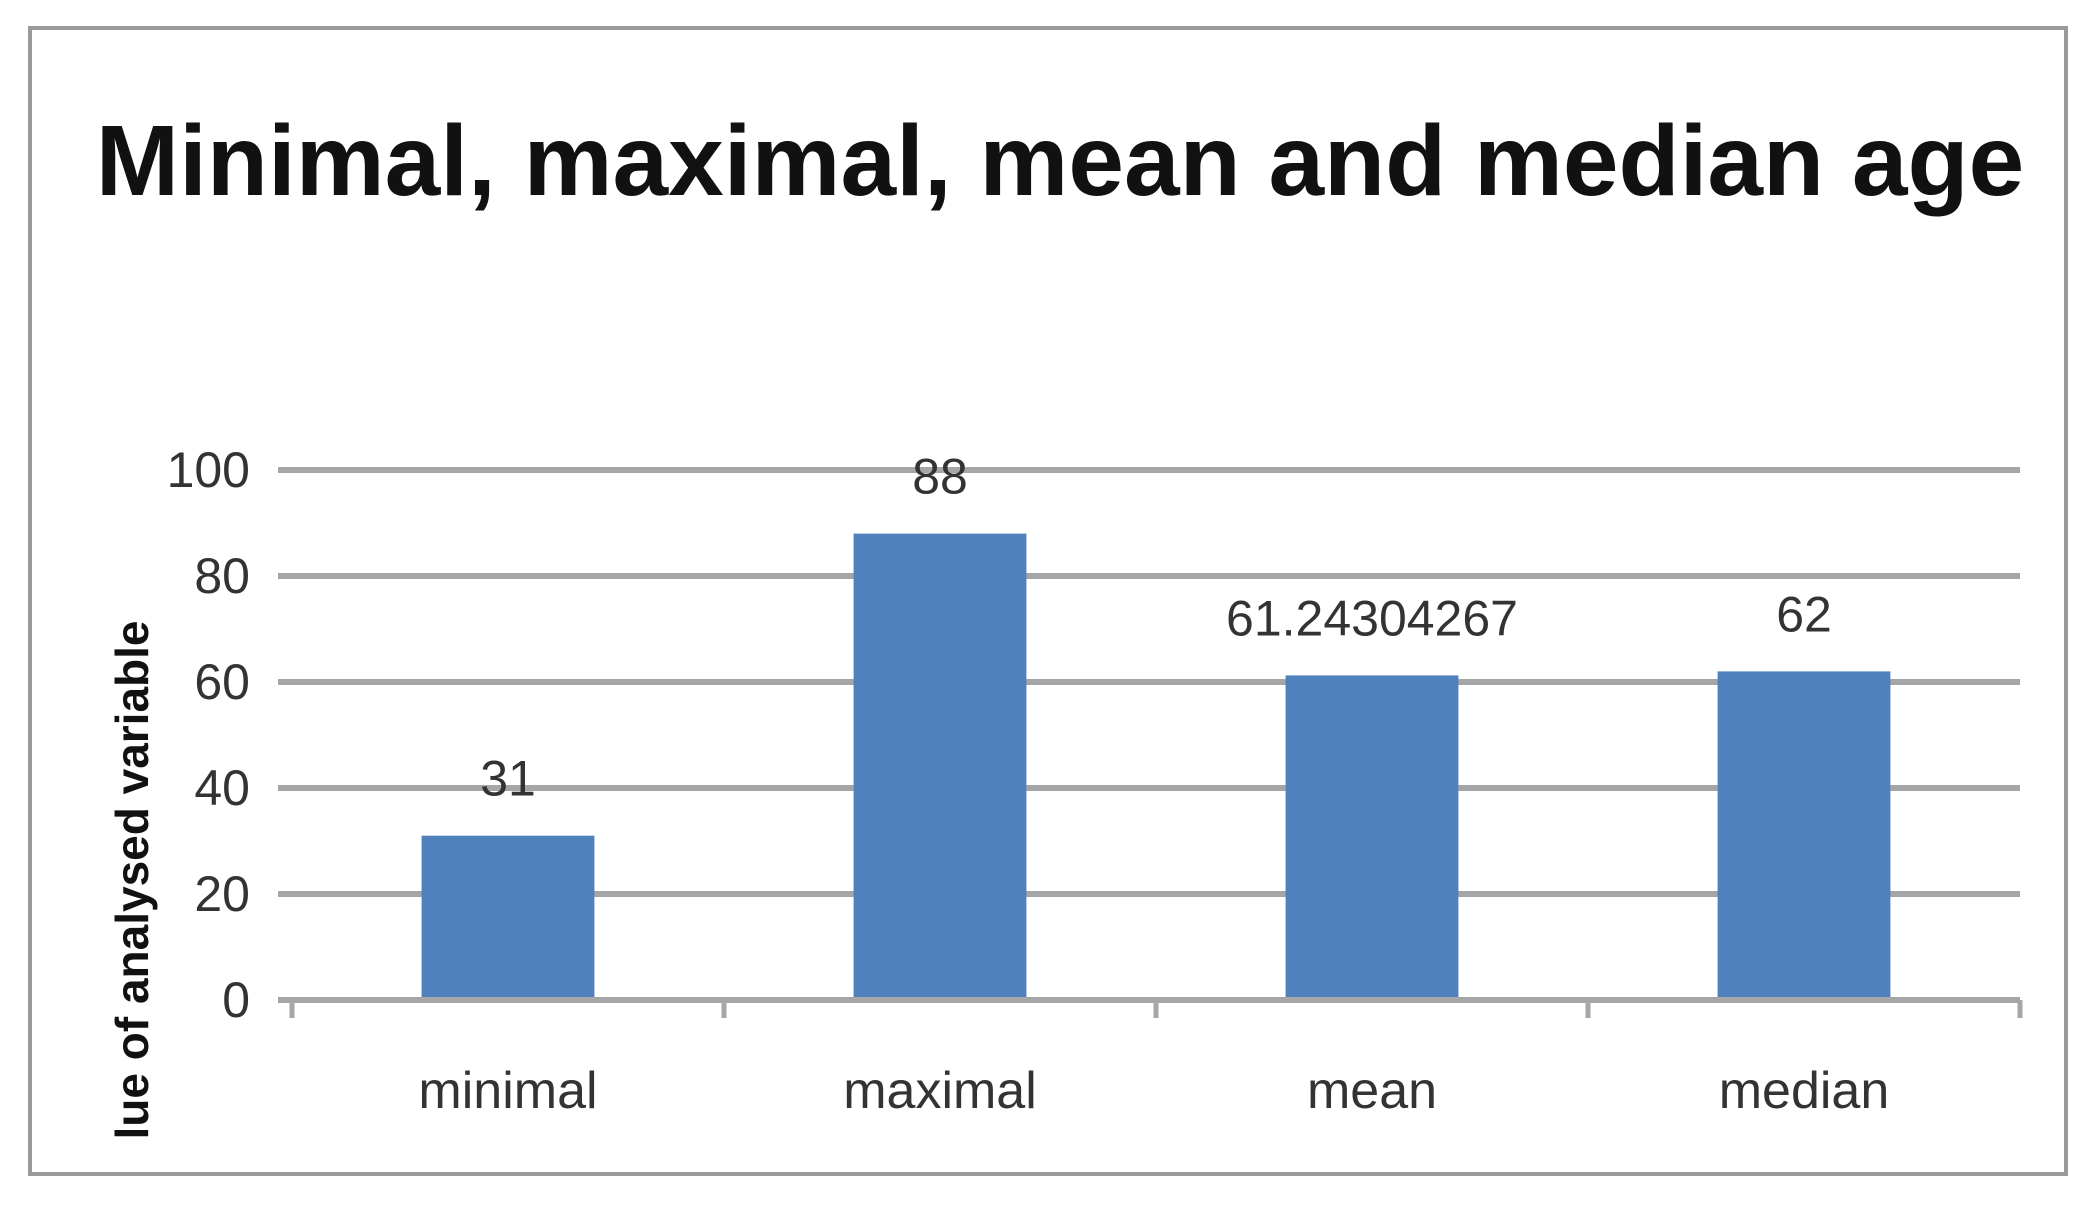  What do you see at coordinates (508, 779) in the screenshot?
I see `data-label: 31` at bounding box center [508, 779].